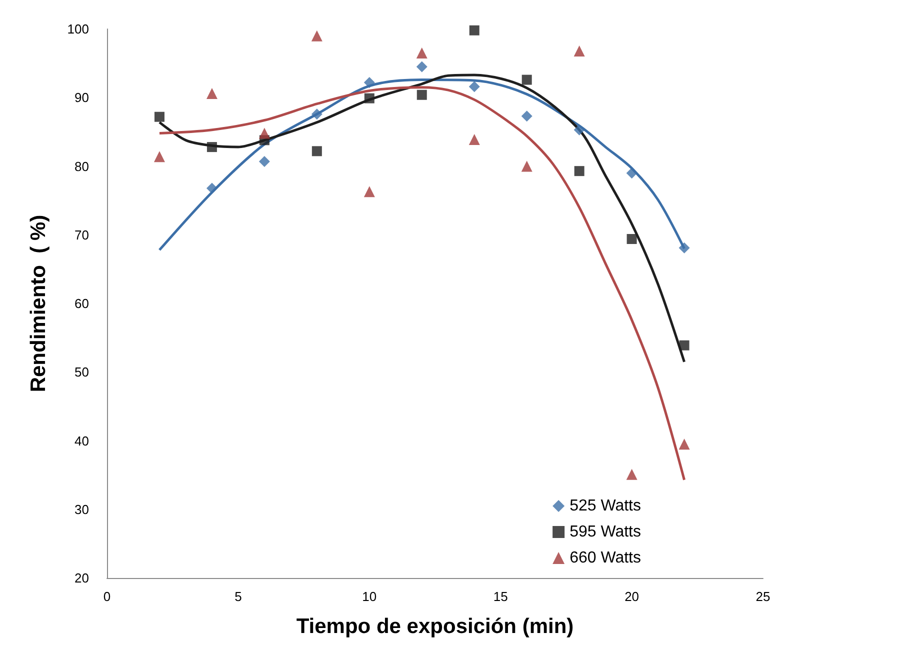 Image resolution: width=906 pixels, height=667 pixels. Describe the element at coordinates (605, 506) in the screenshot. I see `legend-label: 525 Watts` at that location.